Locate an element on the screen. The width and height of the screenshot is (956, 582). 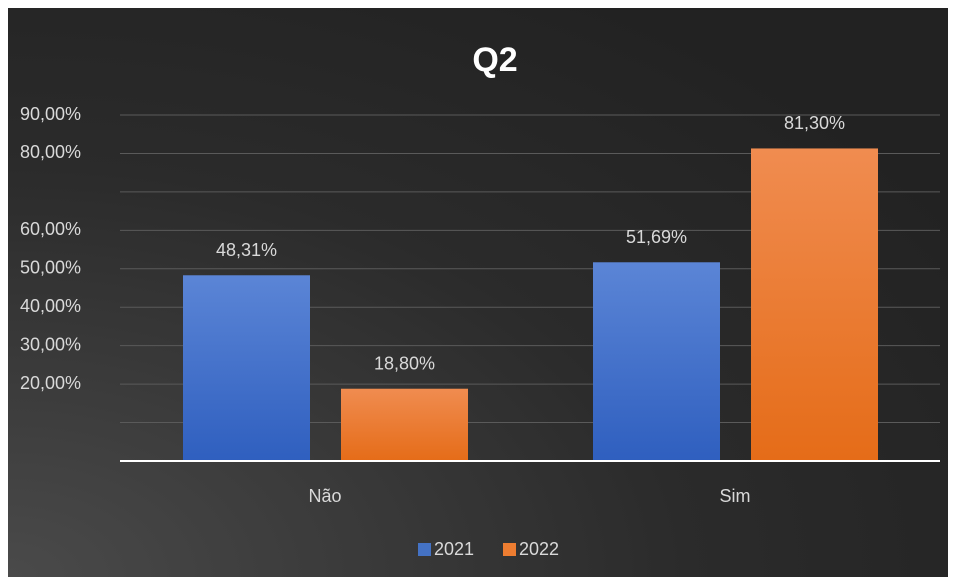
y-tick-label: 80,00% is located at coordinates (50, 152).